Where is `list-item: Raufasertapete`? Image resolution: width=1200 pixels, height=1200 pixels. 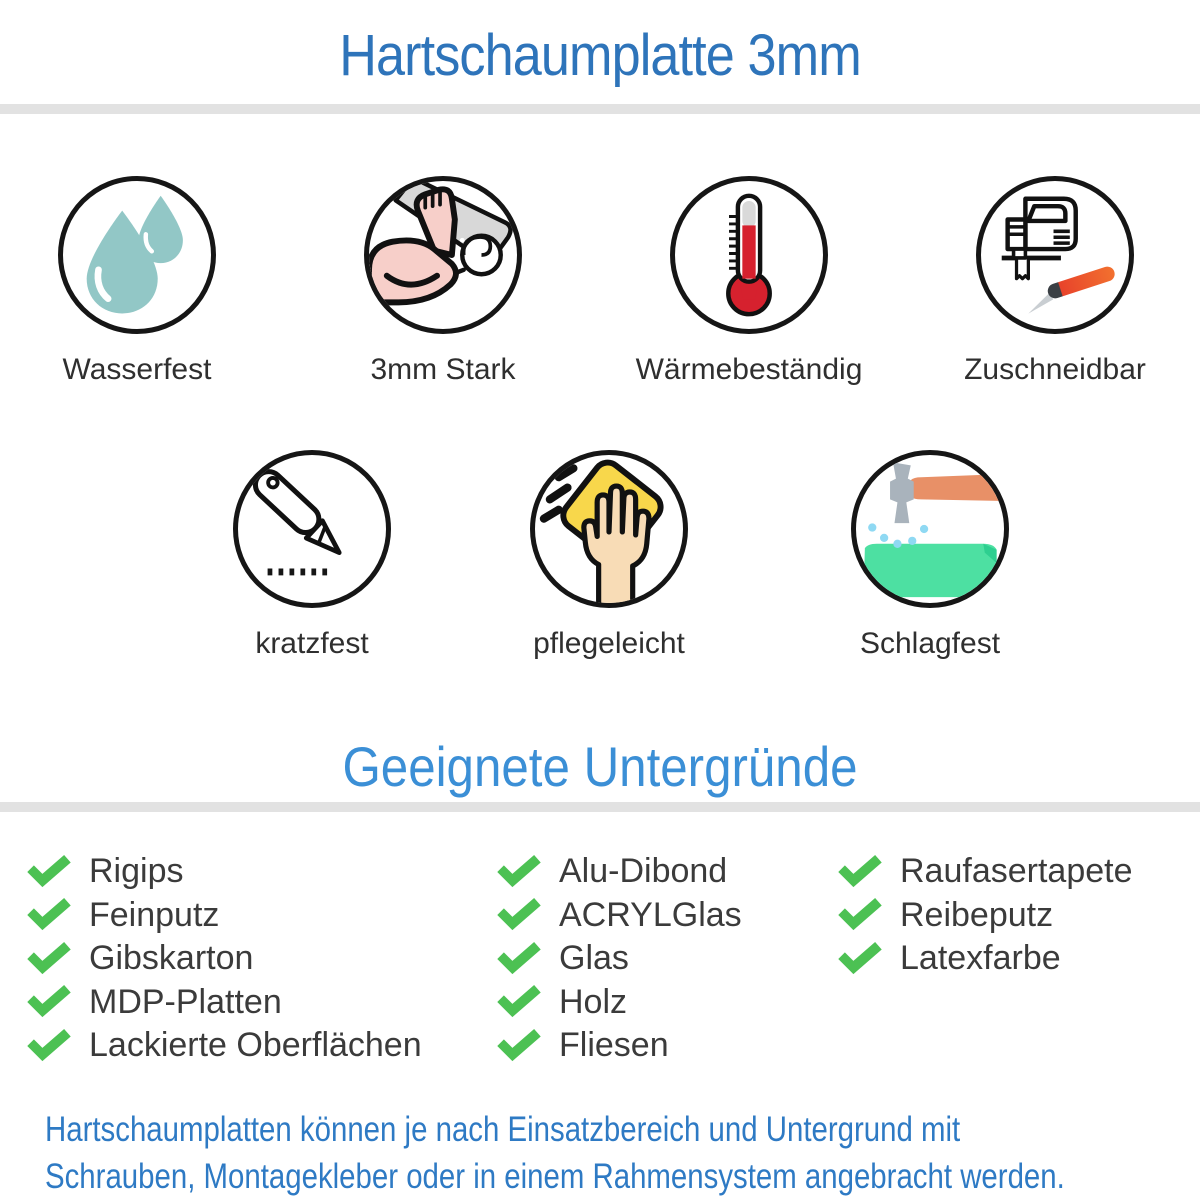 list-item: Raufasertapete is located at coordinates (985, 872).